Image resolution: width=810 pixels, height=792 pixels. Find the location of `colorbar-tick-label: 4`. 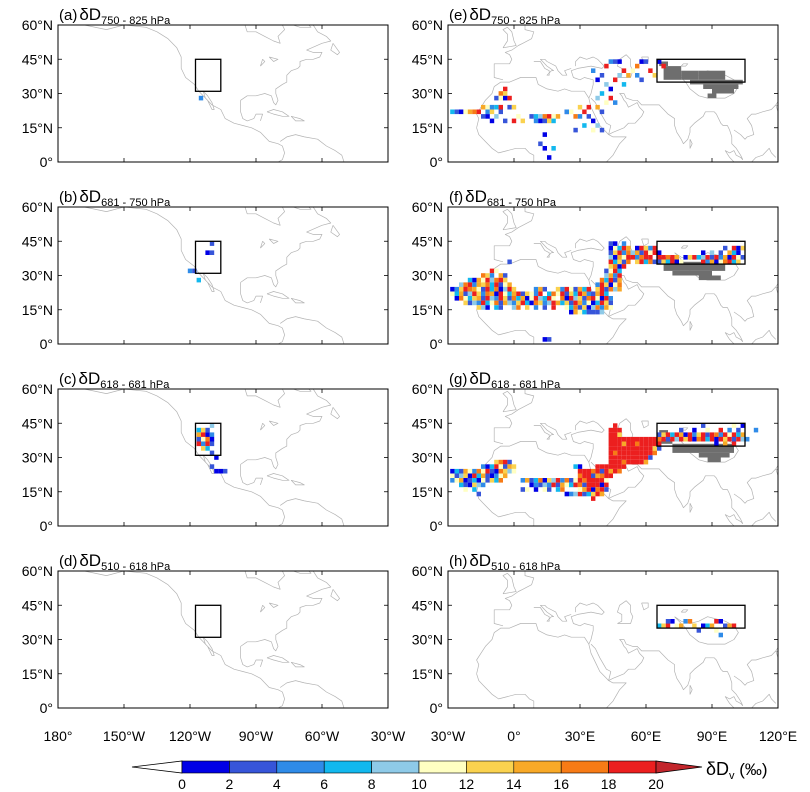

colorbar-tick-label: 4 is located at coordinates (277, 784).